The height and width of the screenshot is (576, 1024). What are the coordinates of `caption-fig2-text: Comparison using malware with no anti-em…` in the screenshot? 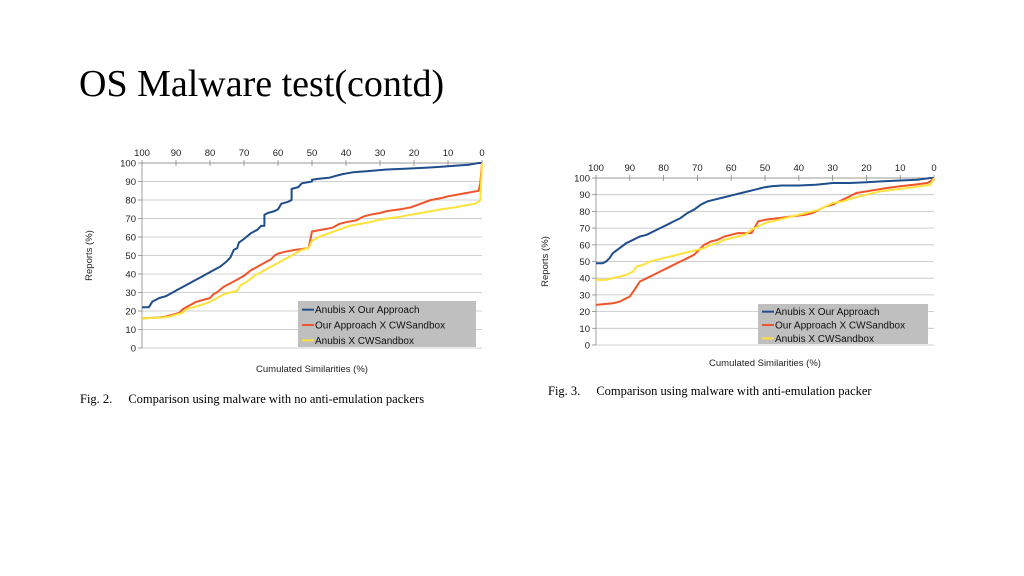 It's located at (276, 399).